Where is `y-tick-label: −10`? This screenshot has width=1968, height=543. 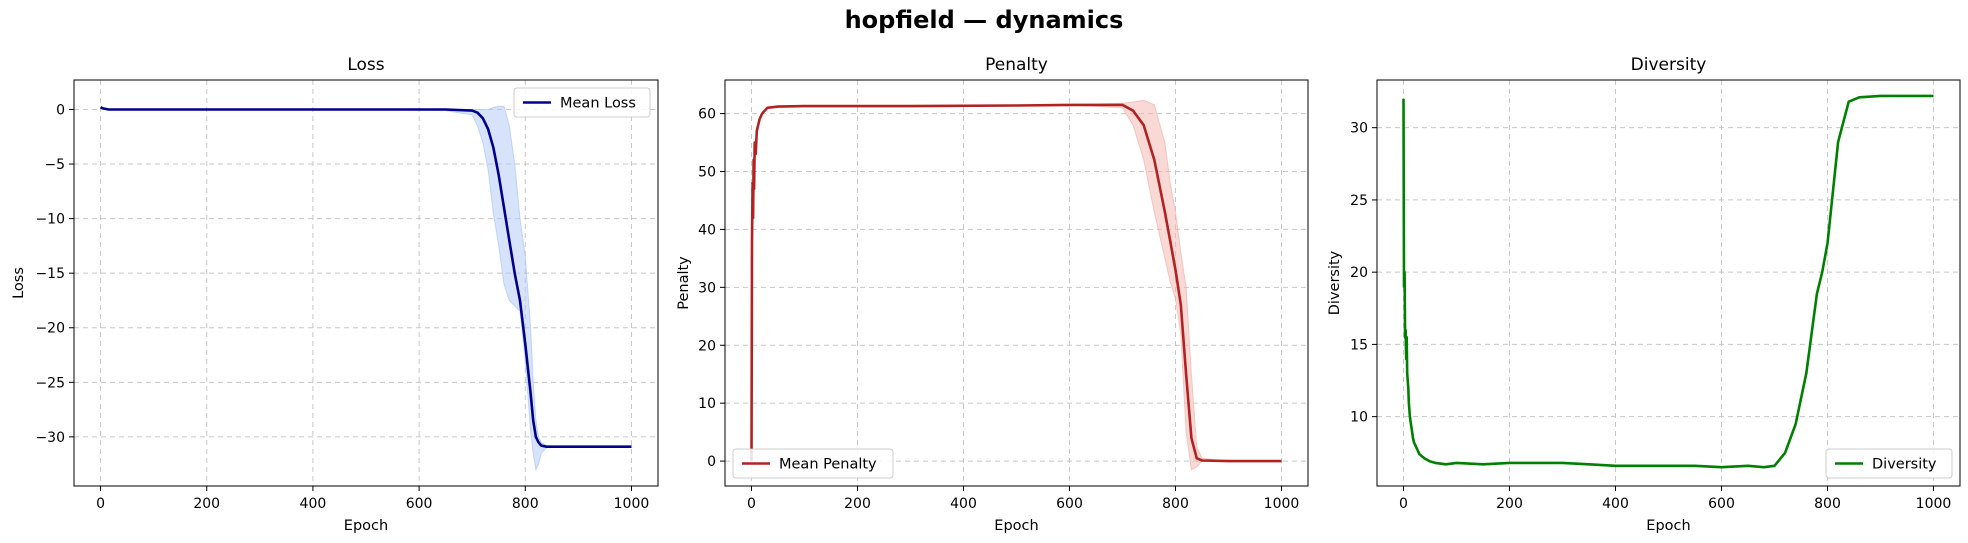 y-tick-label: −10 is located at coordinates (50, 220).